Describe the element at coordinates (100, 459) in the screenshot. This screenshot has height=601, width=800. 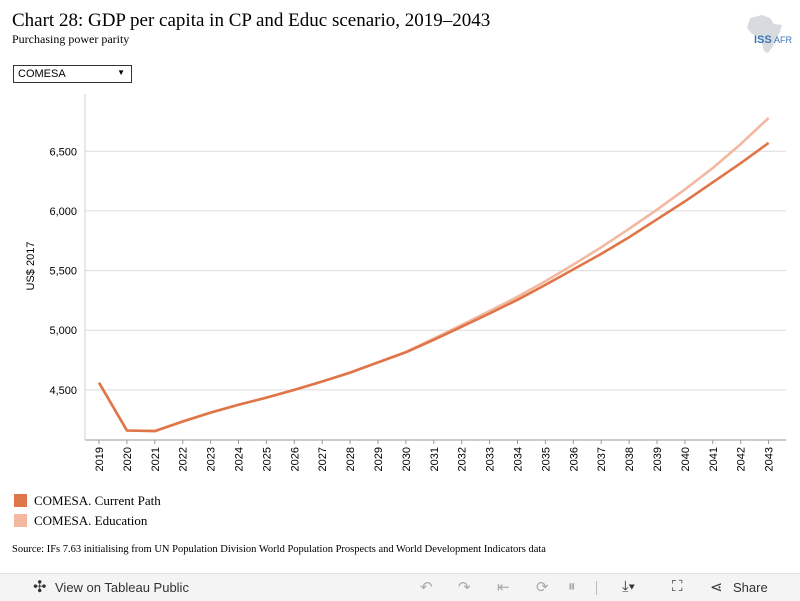
I see `x-tick-label: 2019` at that location.